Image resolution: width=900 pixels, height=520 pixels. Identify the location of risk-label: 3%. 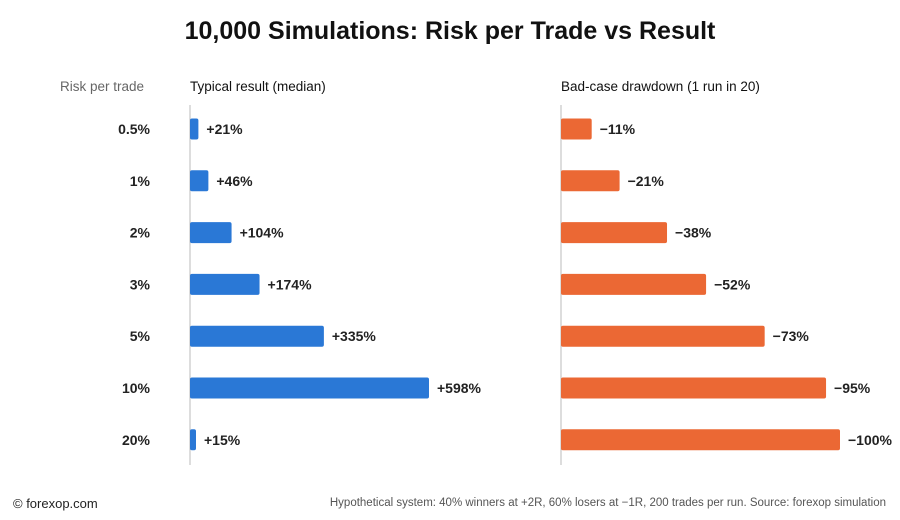
(140, 284).